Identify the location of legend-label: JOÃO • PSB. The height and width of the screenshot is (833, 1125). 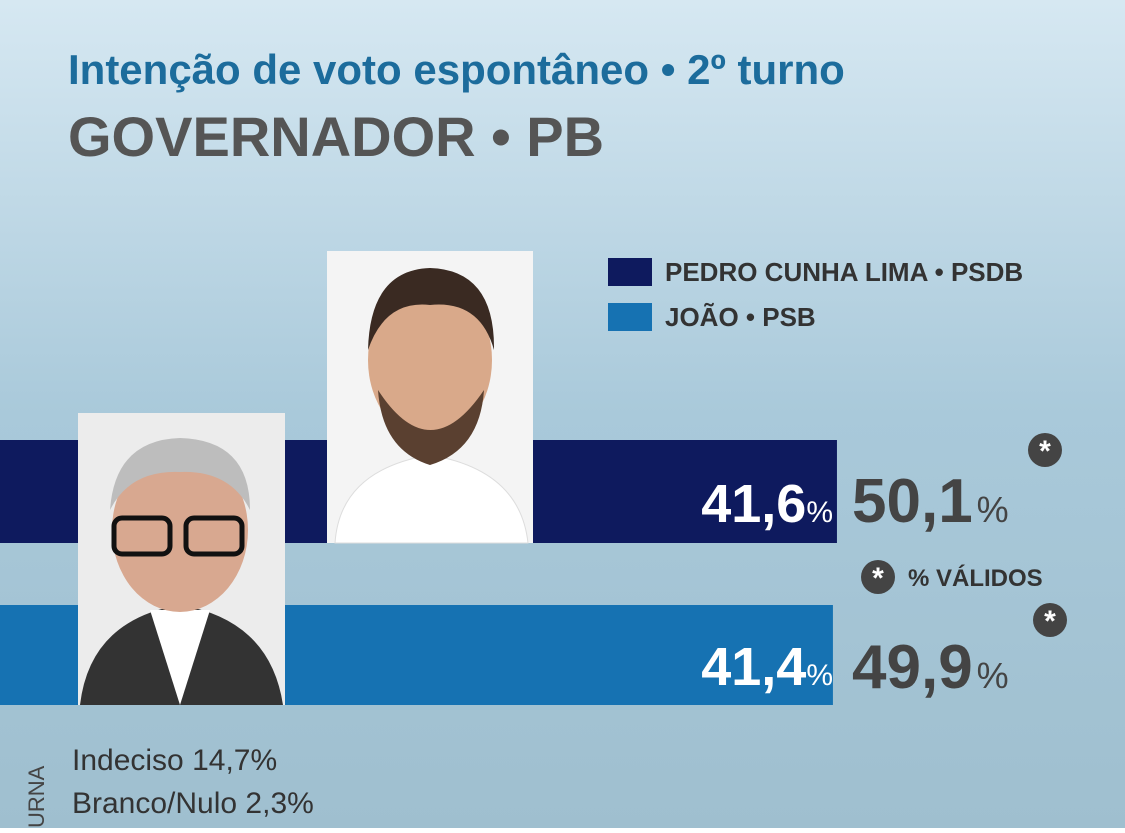
(740, 317).